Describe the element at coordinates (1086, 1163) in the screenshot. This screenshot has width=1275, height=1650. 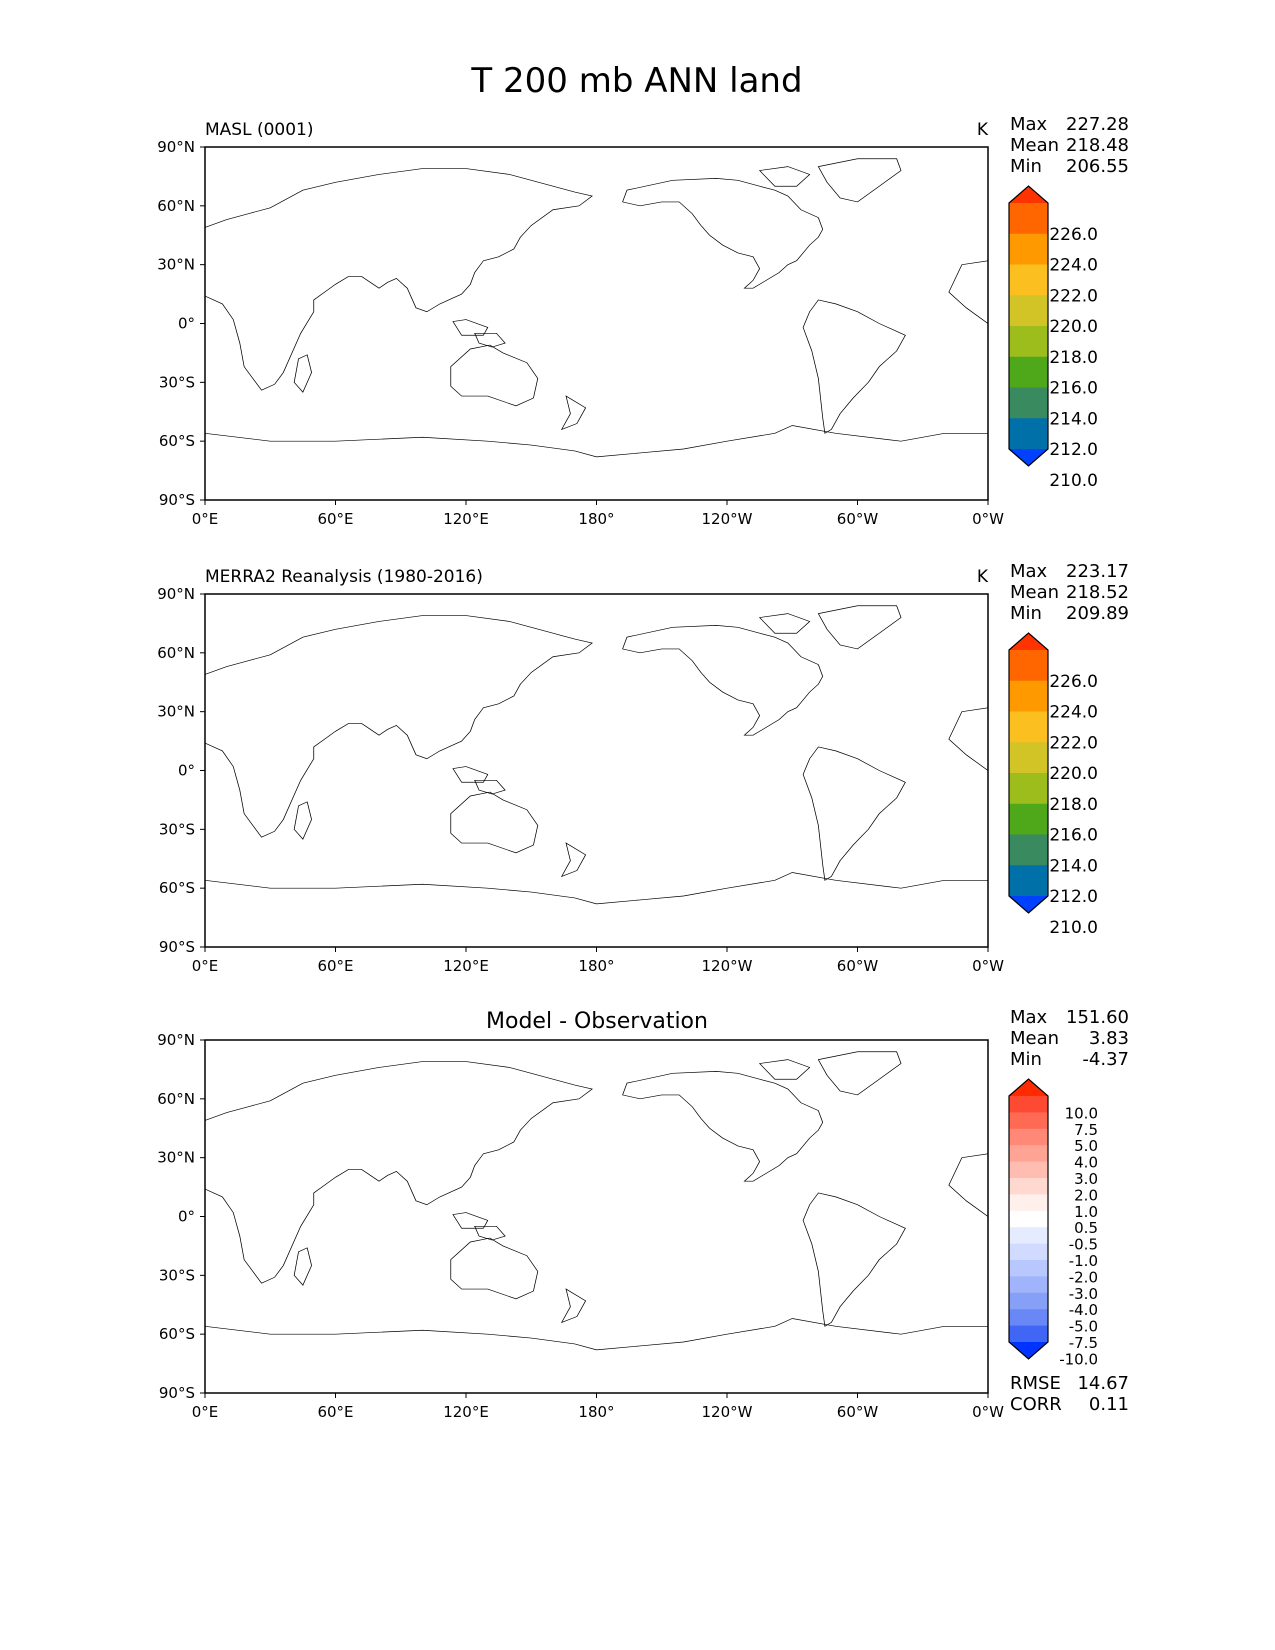
I see `colorbar-label: 4.0` at that location.